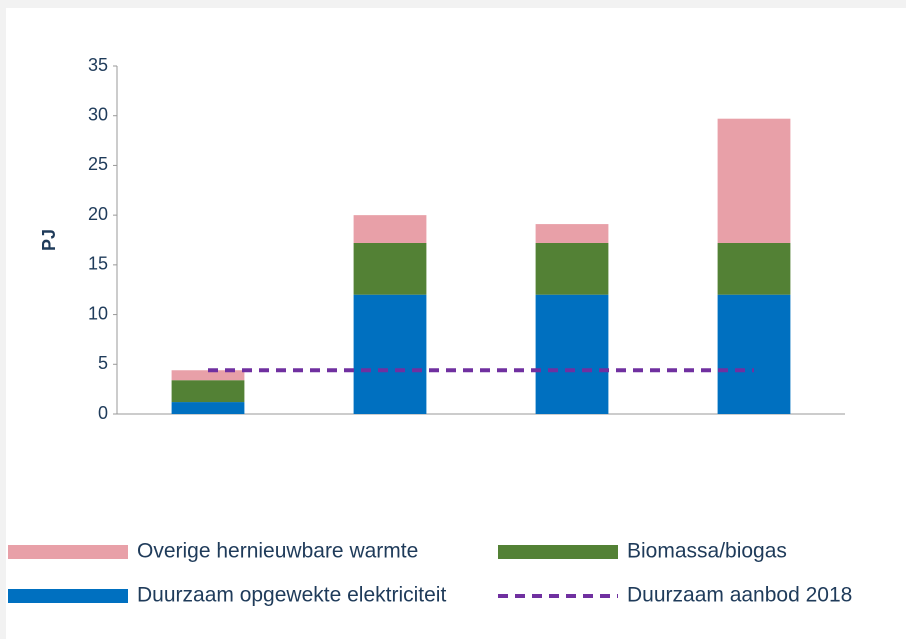 The height and width of the screenshot is (639, 906). What do you see at coordinates (98, 65) in the screenshot?
I see `y-tick-label: 35` at bounding box center [98, 65].